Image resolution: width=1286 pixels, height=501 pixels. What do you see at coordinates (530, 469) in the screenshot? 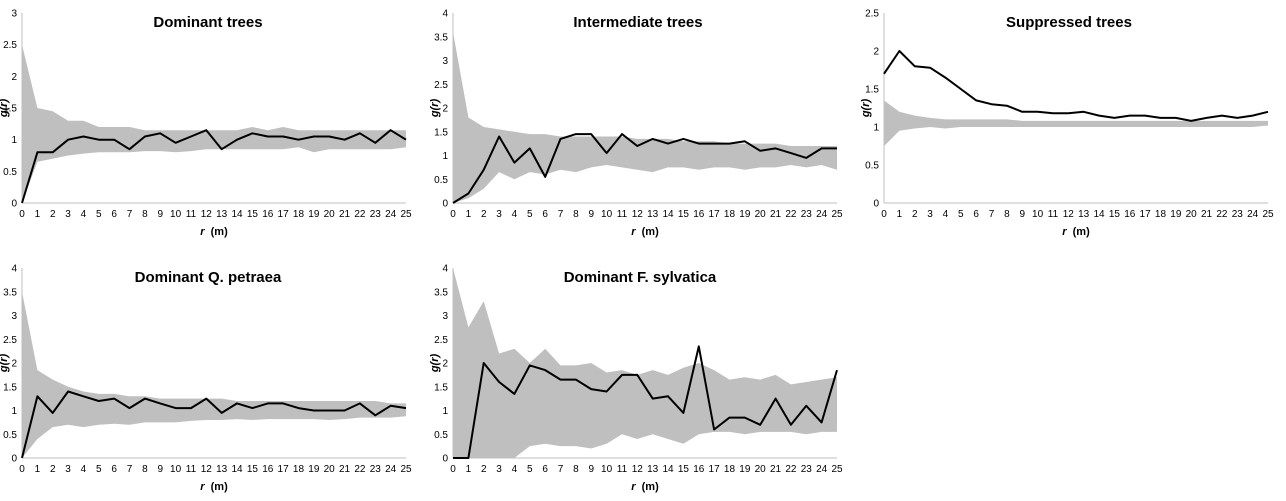
I see `x-tick-label: 5` at bounding box center [530, 469].